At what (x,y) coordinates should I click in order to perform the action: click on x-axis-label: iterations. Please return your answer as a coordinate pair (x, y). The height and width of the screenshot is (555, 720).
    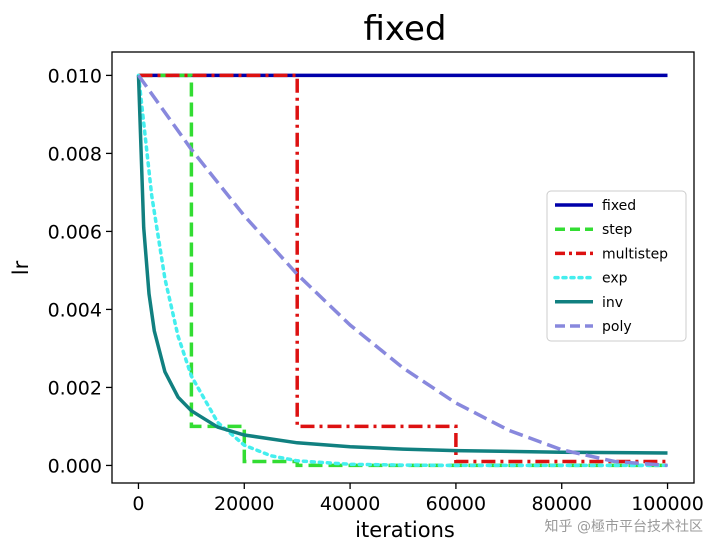
    Looking at the image, I should click on (405, 530).